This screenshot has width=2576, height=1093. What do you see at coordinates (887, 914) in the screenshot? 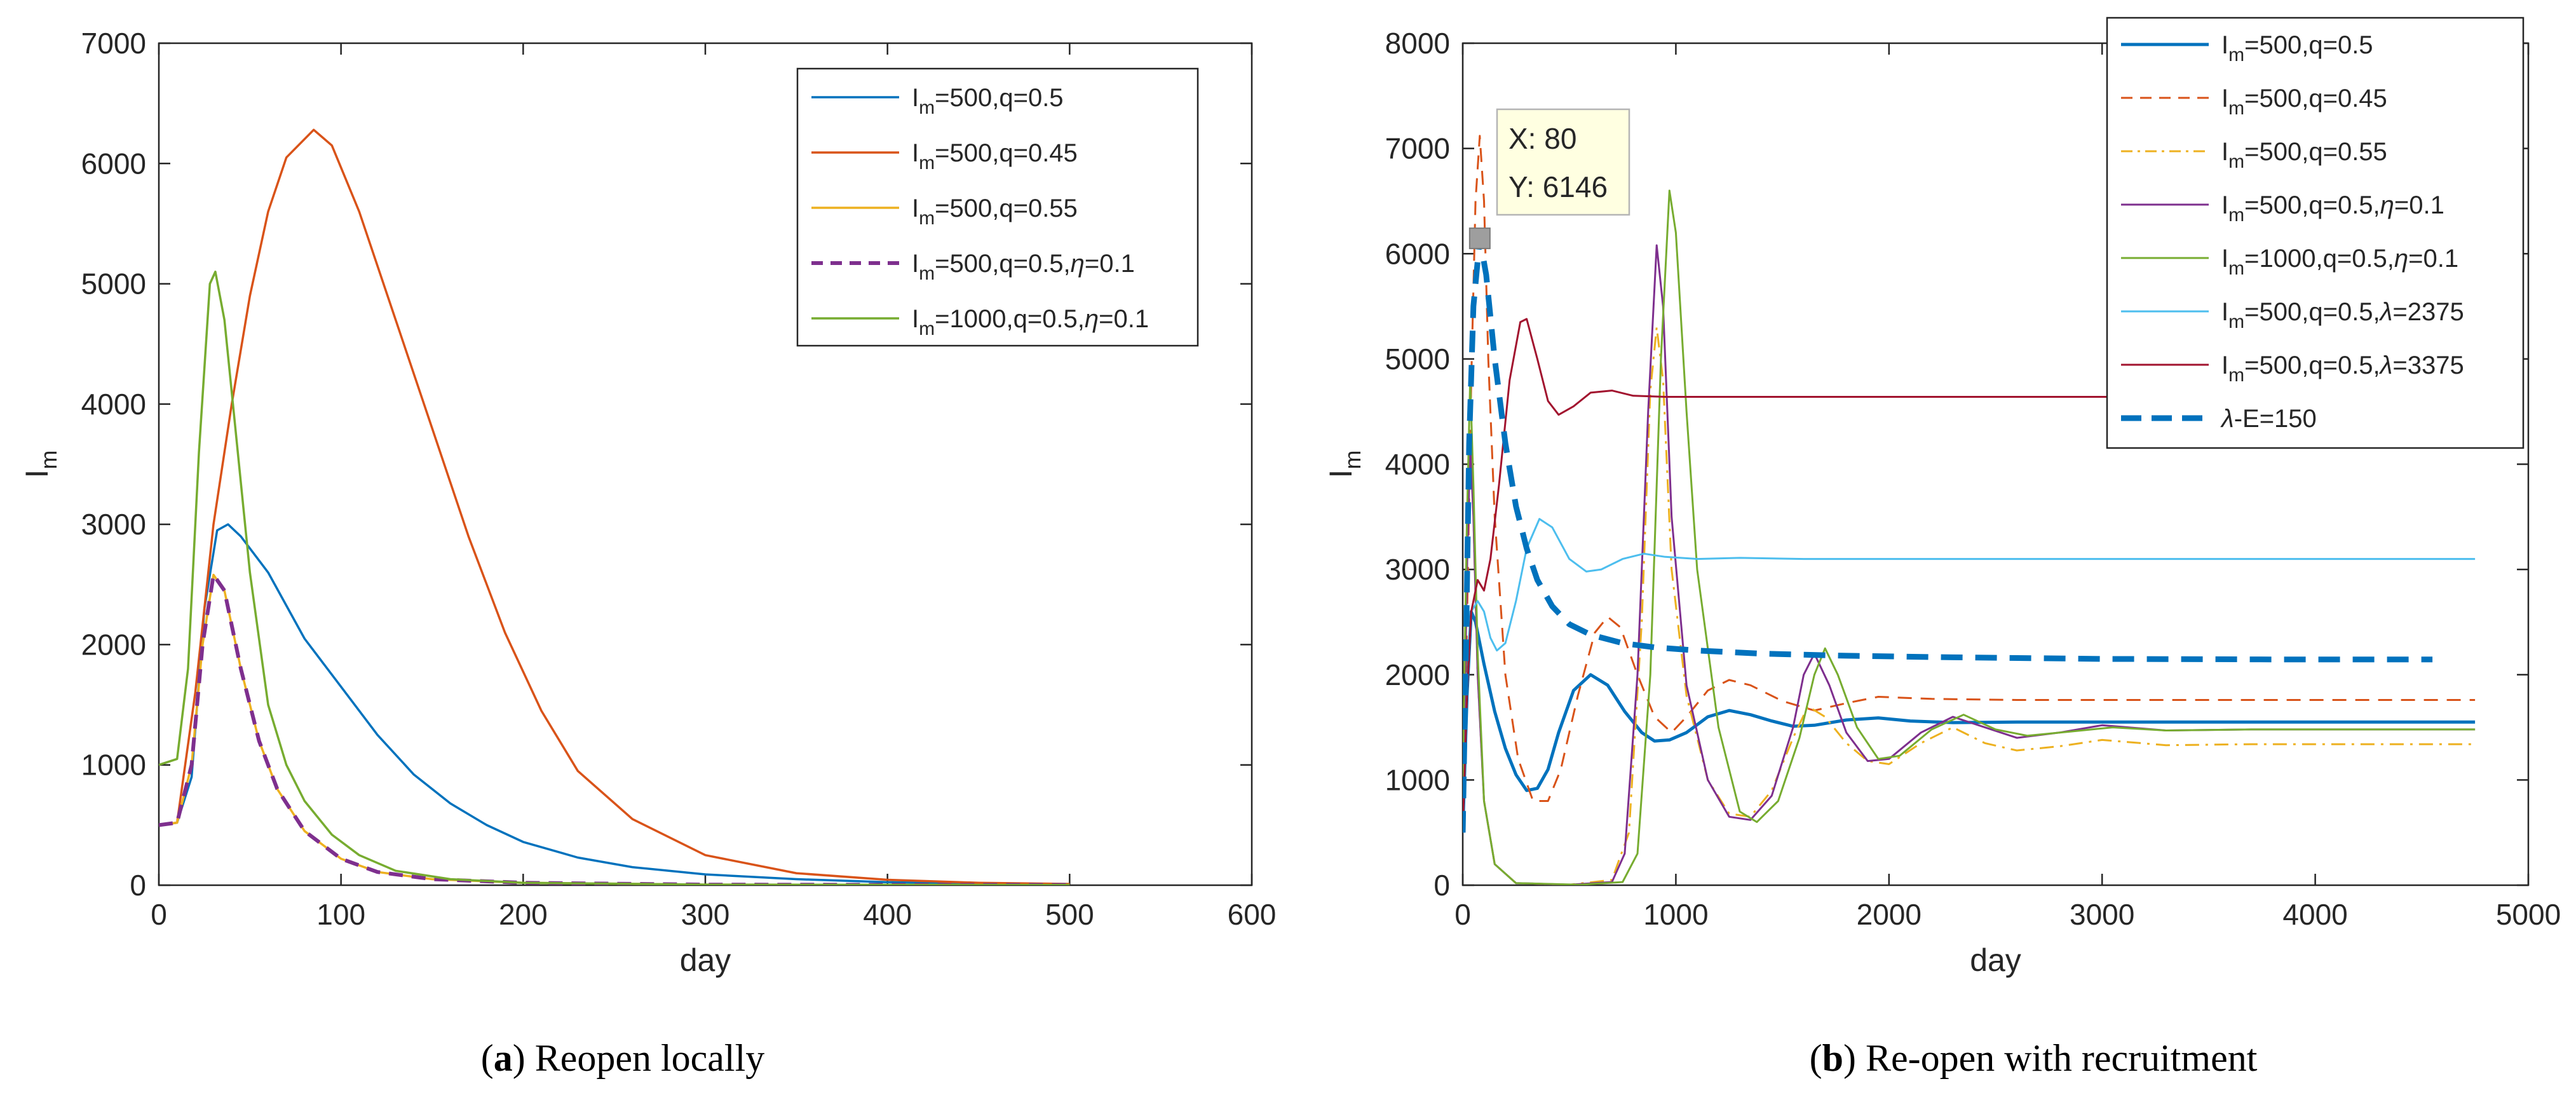
I see `x-tick-label: 400` at bounding box center [887, 914].